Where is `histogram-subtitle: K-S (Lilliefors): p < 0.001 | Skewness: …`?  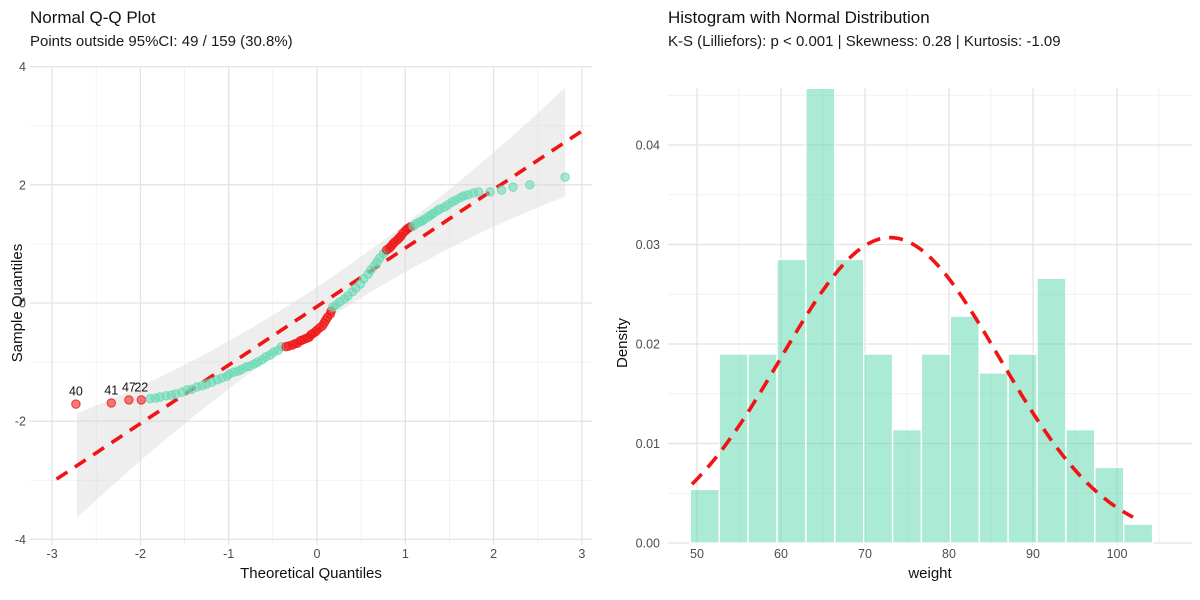
histogram-subtitle: K-S (Lilliefors): p < 0.001 | Skewness: … is located at coordinates (864, 41).